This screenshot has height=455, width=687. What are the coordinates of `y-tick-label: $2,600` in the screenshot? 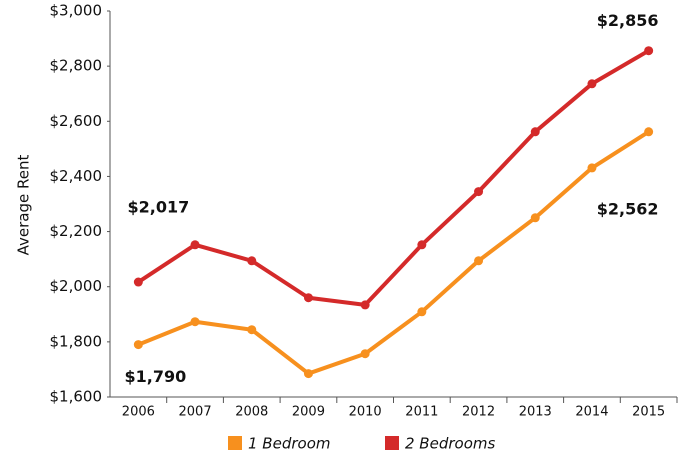 It's located at (76, 121).